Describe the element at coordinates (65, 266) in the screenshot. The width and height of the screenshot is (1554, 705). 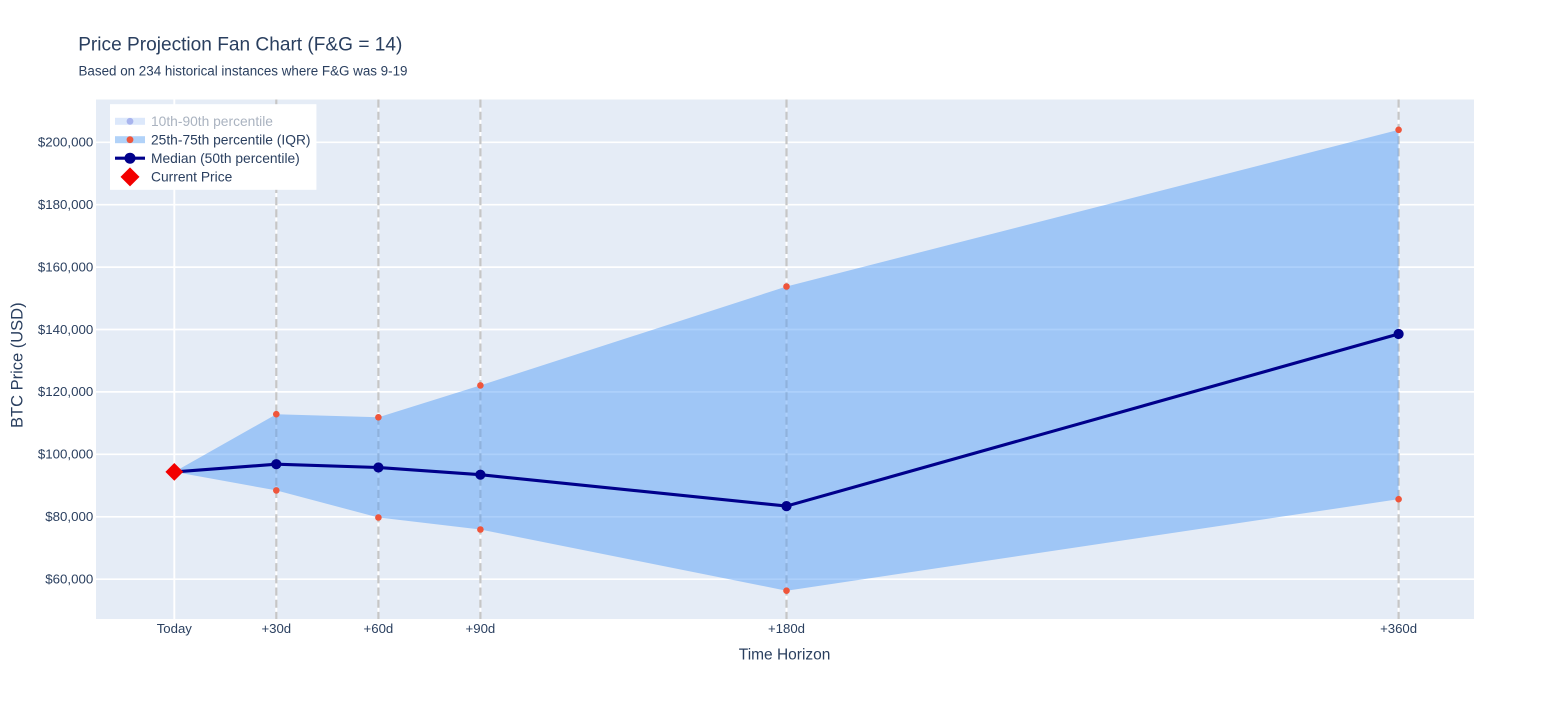
I see `svg-text: $160,000` at that location.